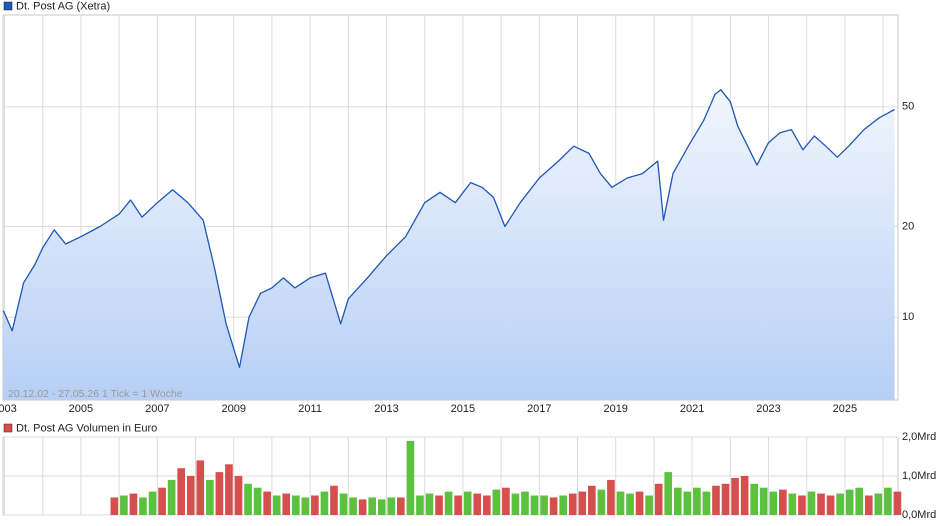 This screenshot has width=940, height=526. I want to click on volume-legend-swatch, so click(8, 428).